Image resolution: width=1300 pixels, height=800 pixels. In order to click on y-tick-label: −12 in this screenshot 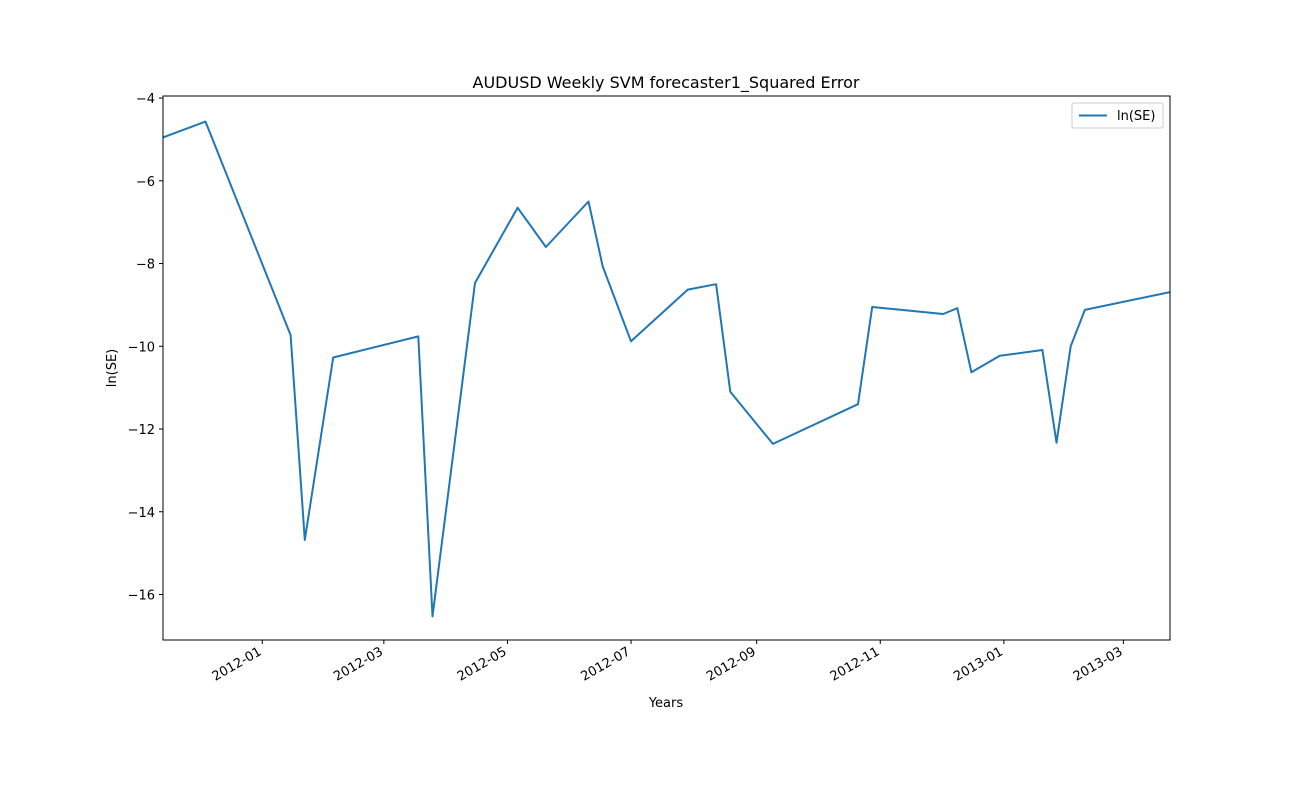, I will do `click(141, 430)`.